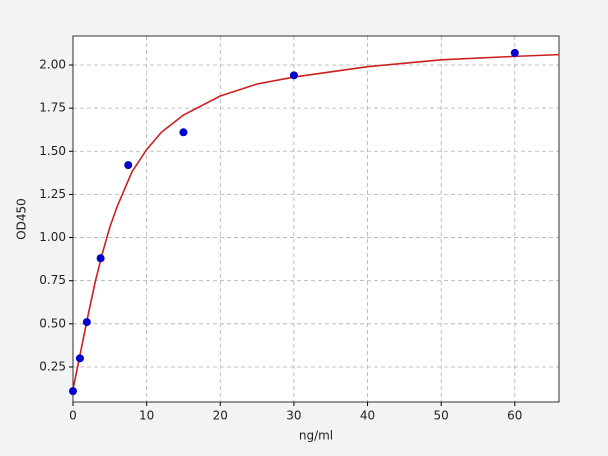  I want to click on x-axis-label: ng/ml, so click(316, 436).